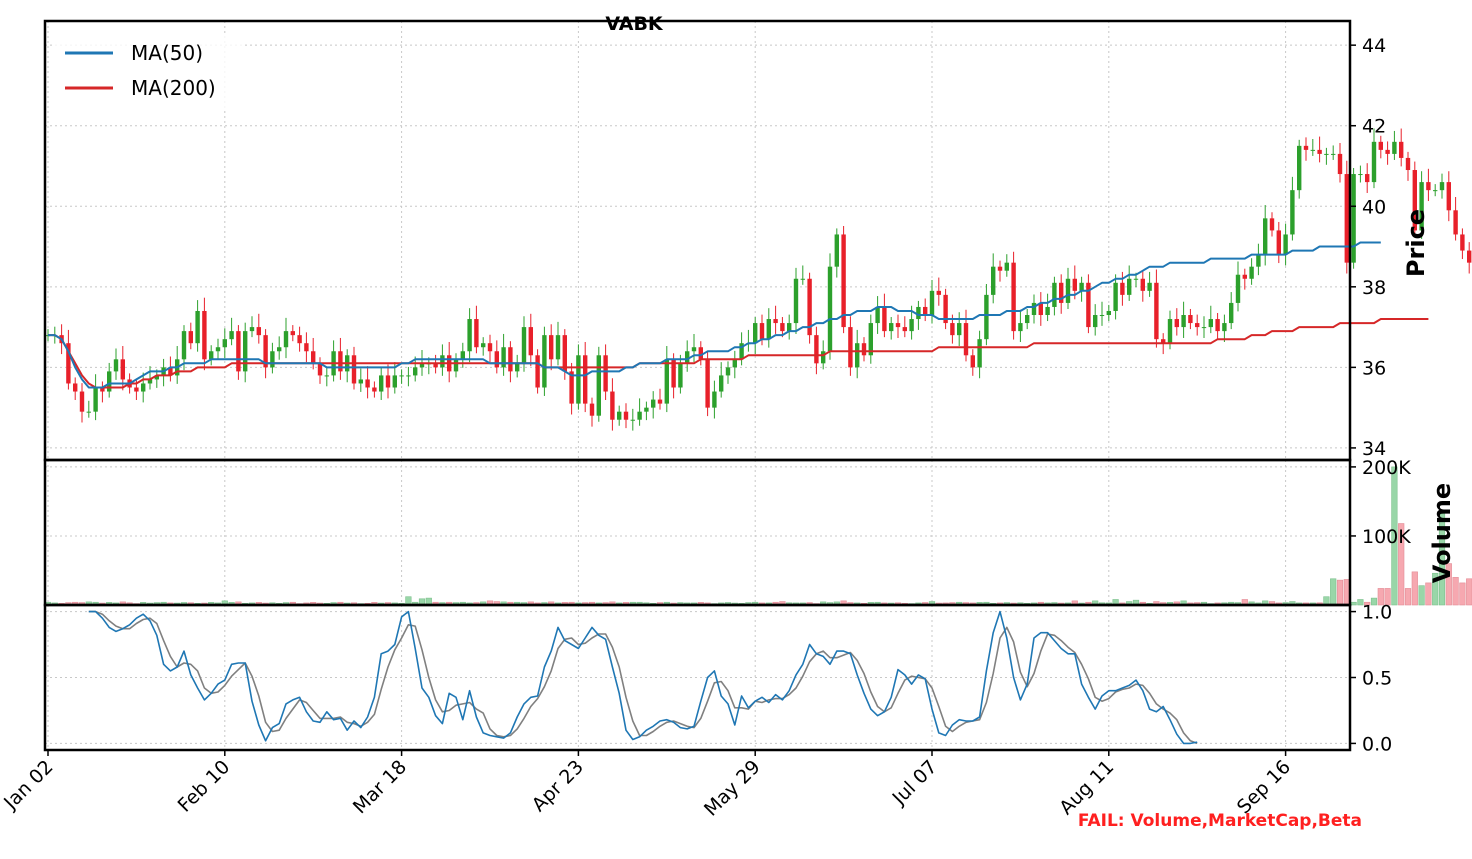 Image resolution: width=1472 pixels, height=859 pixels. I want to click on stoch-d-line, so click(643, 677).